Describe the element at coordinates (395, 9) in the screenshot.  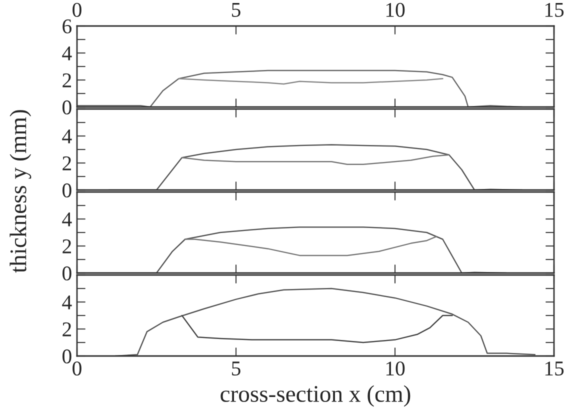
I see `x2-tick-label: 10` at that location.